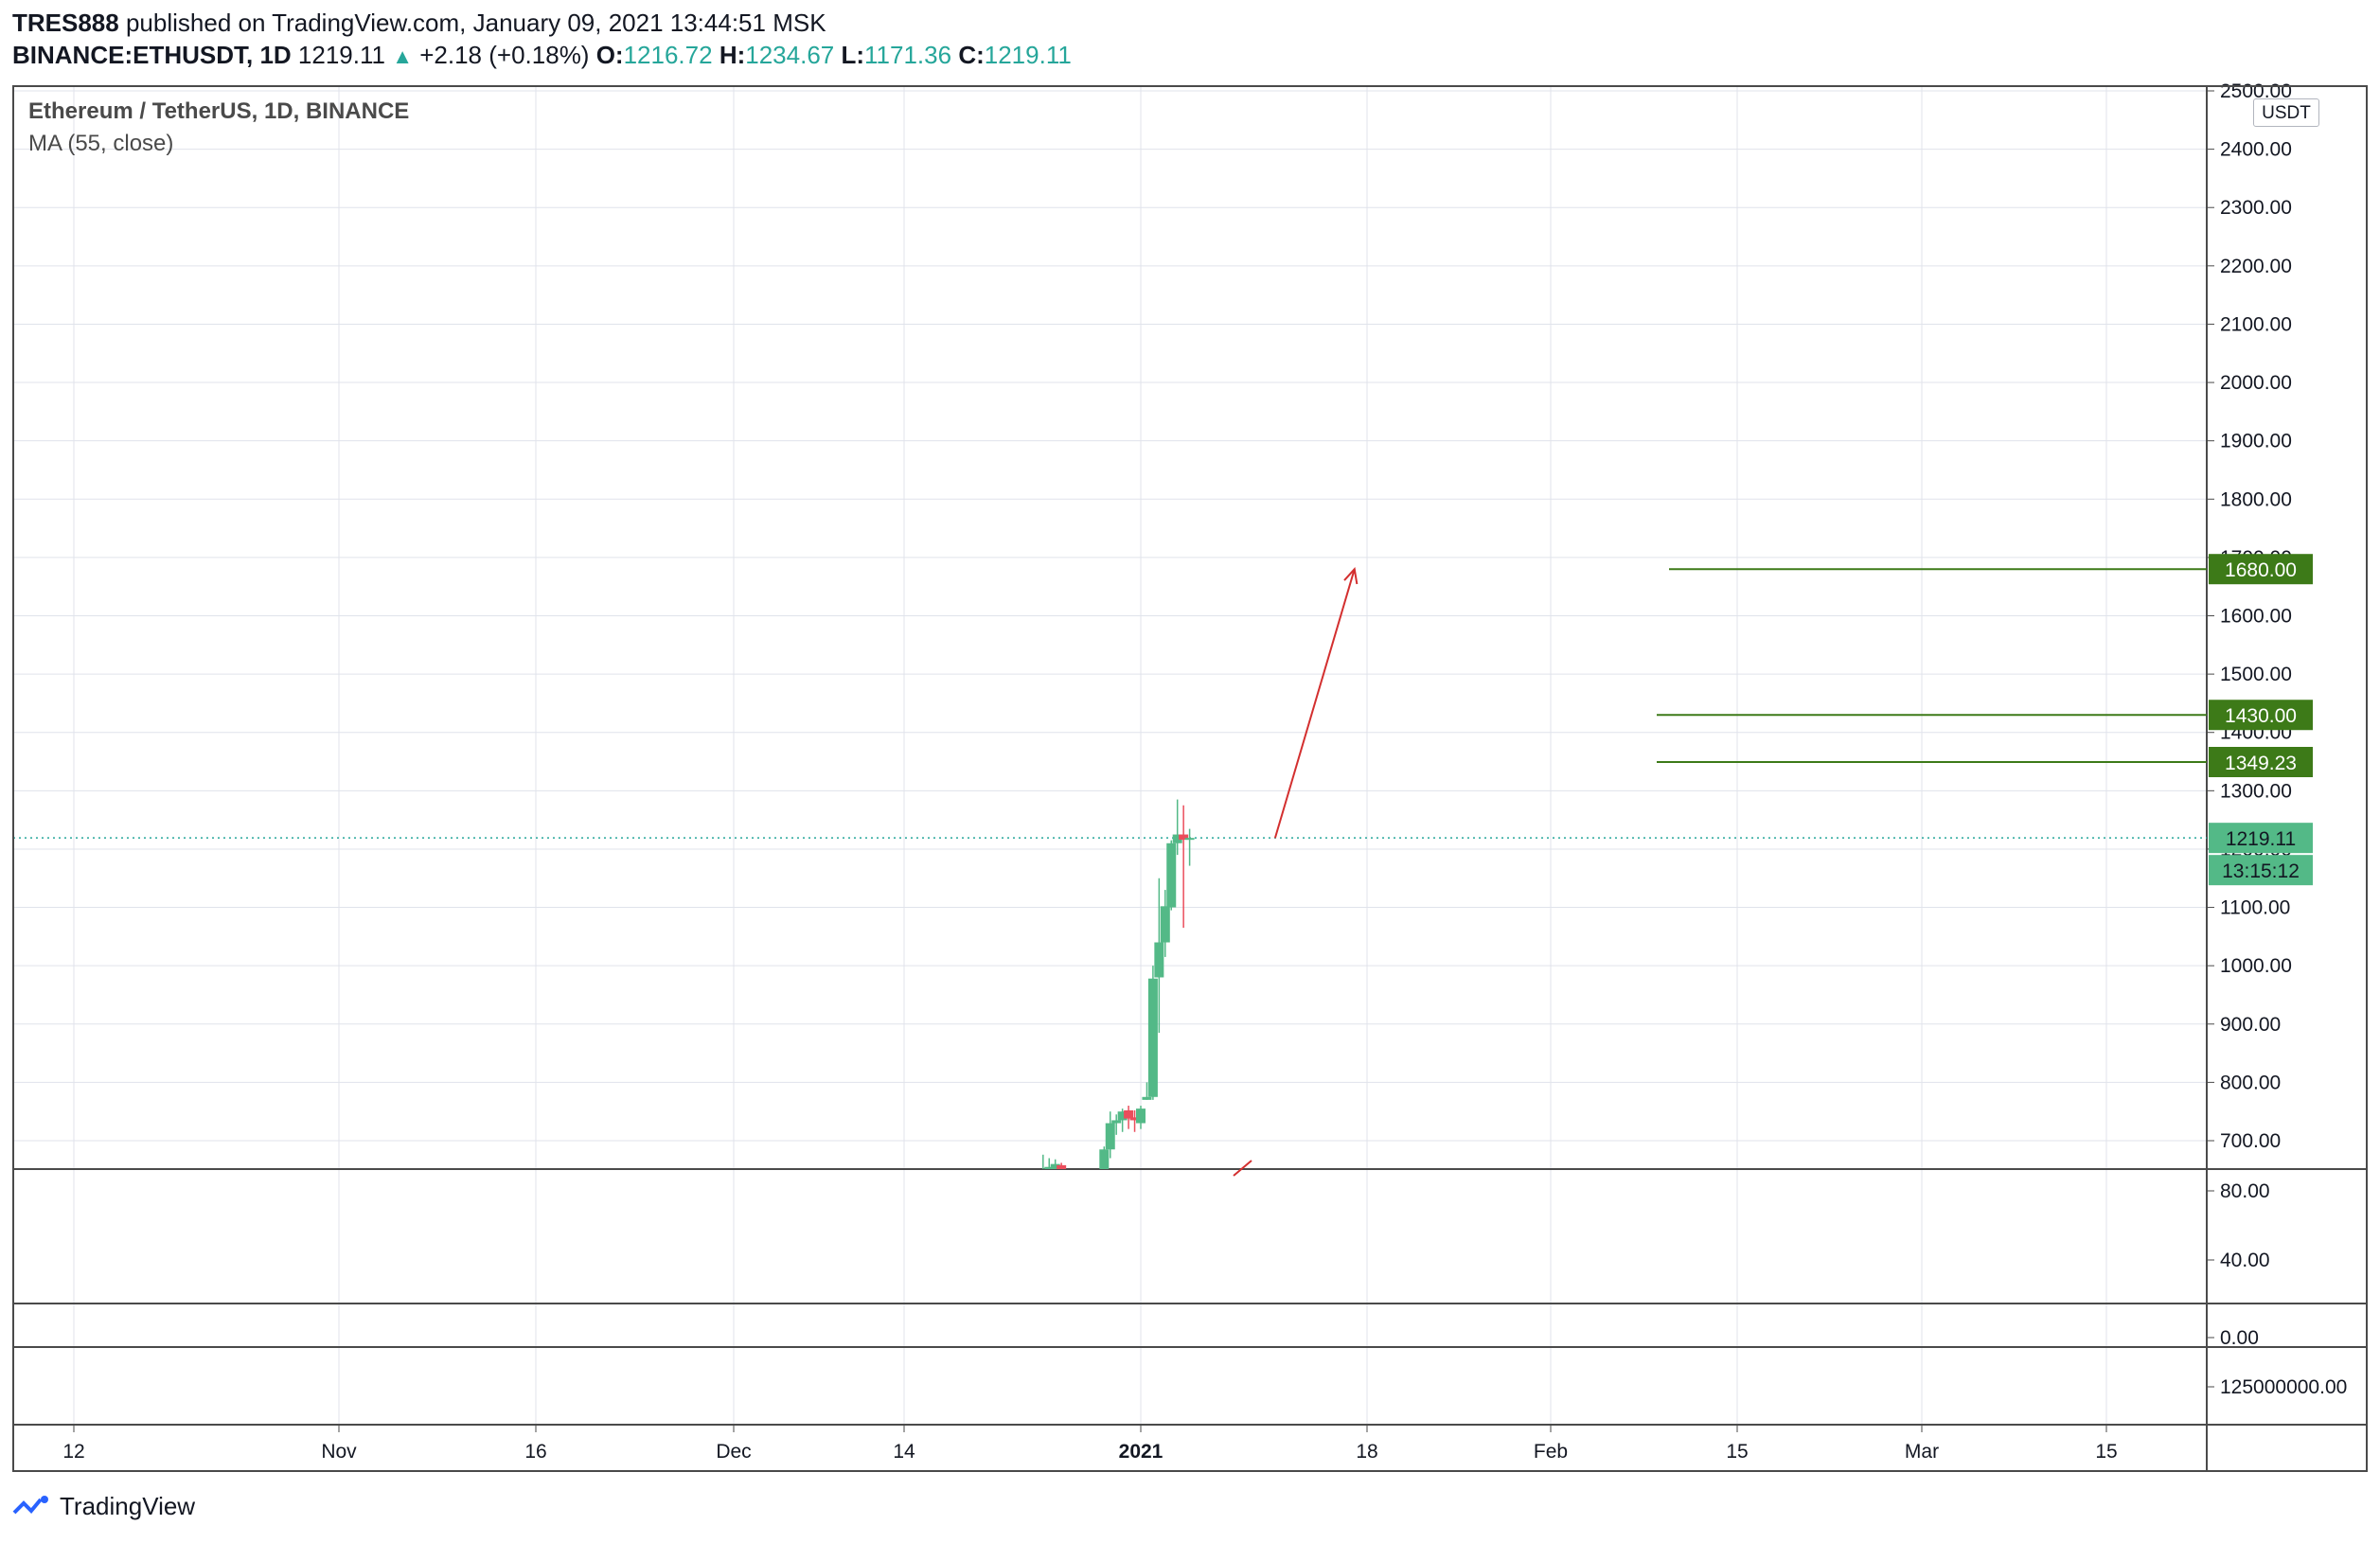 This screenshot has width=2380, height=1543. I want to click on time-tick-label: Nov, so click(339, 1452).